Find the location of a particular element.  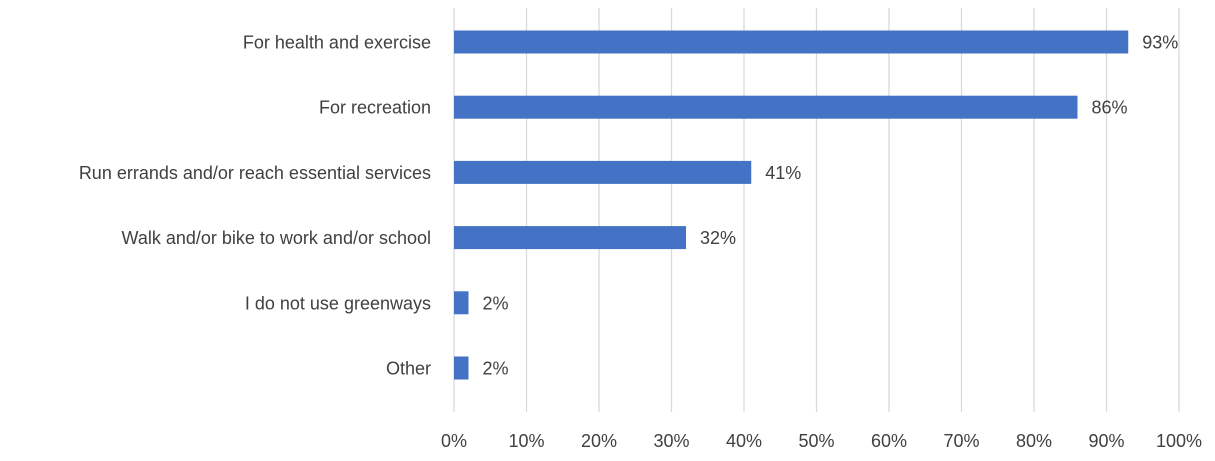

x-tick-label: 40% is located at coordinates (744, 441).